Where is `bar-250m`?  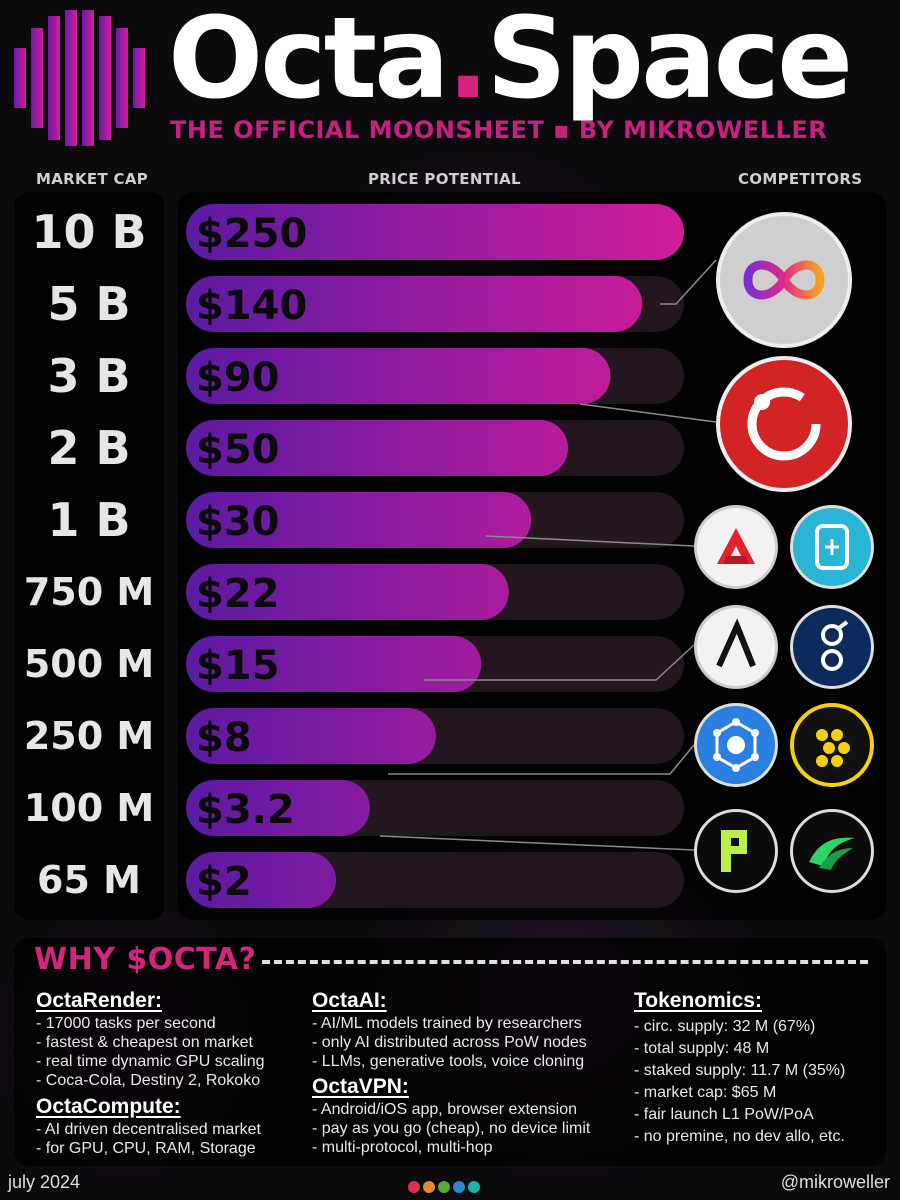
bar-250m is located at coordinates (311, 736).